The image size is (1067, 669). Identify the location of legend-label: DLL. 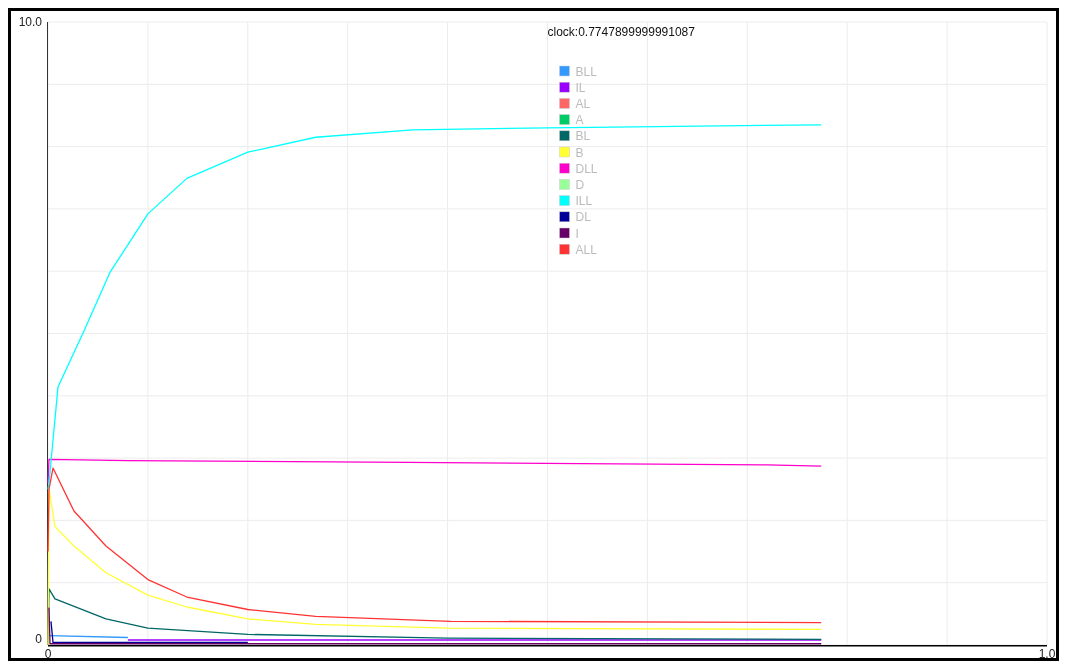
(586, 168).